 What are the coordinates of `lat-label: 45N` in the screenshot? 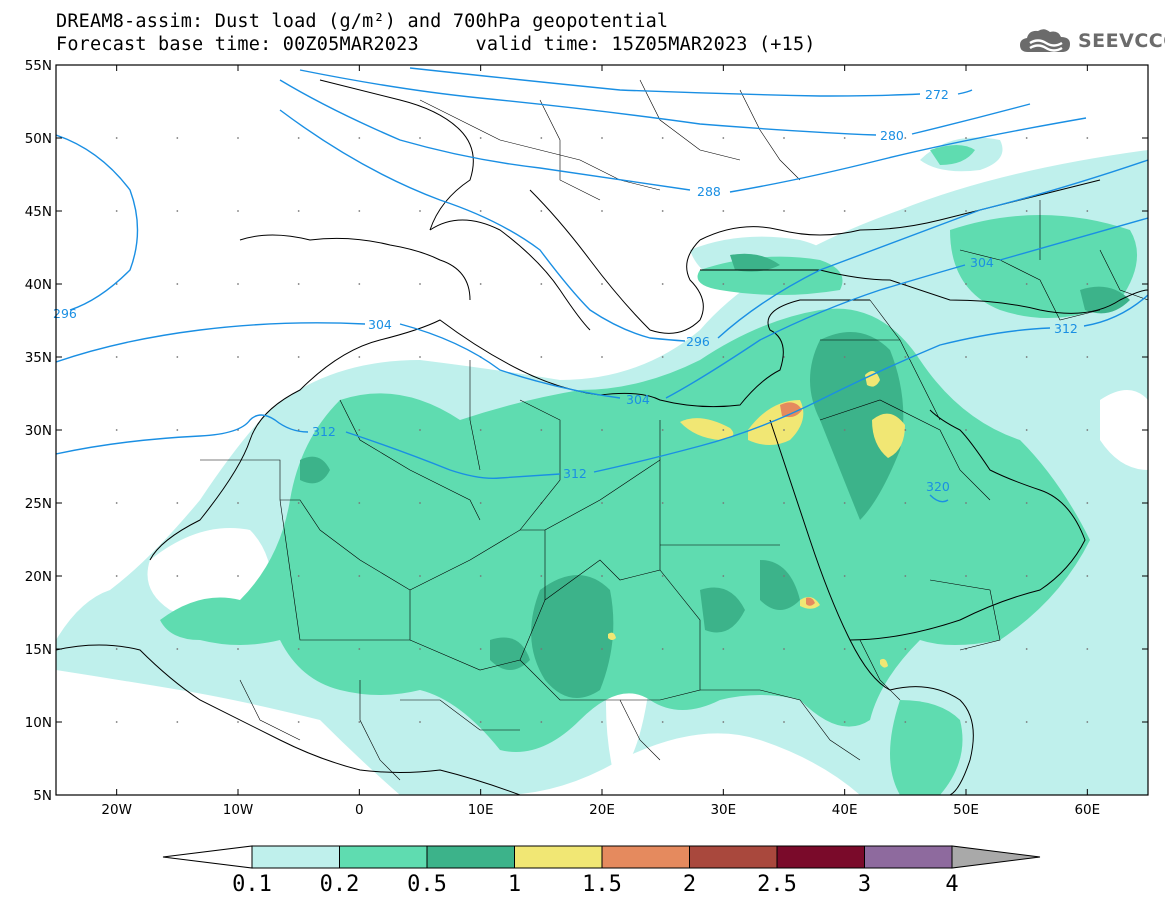 It's located at (38, 212).